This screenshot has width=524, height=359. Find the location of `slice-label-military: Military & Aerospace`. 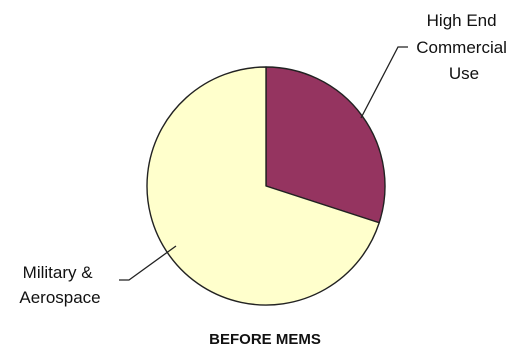

slice-label-military: Military & Aerospace is located at coordinates (59, 285).